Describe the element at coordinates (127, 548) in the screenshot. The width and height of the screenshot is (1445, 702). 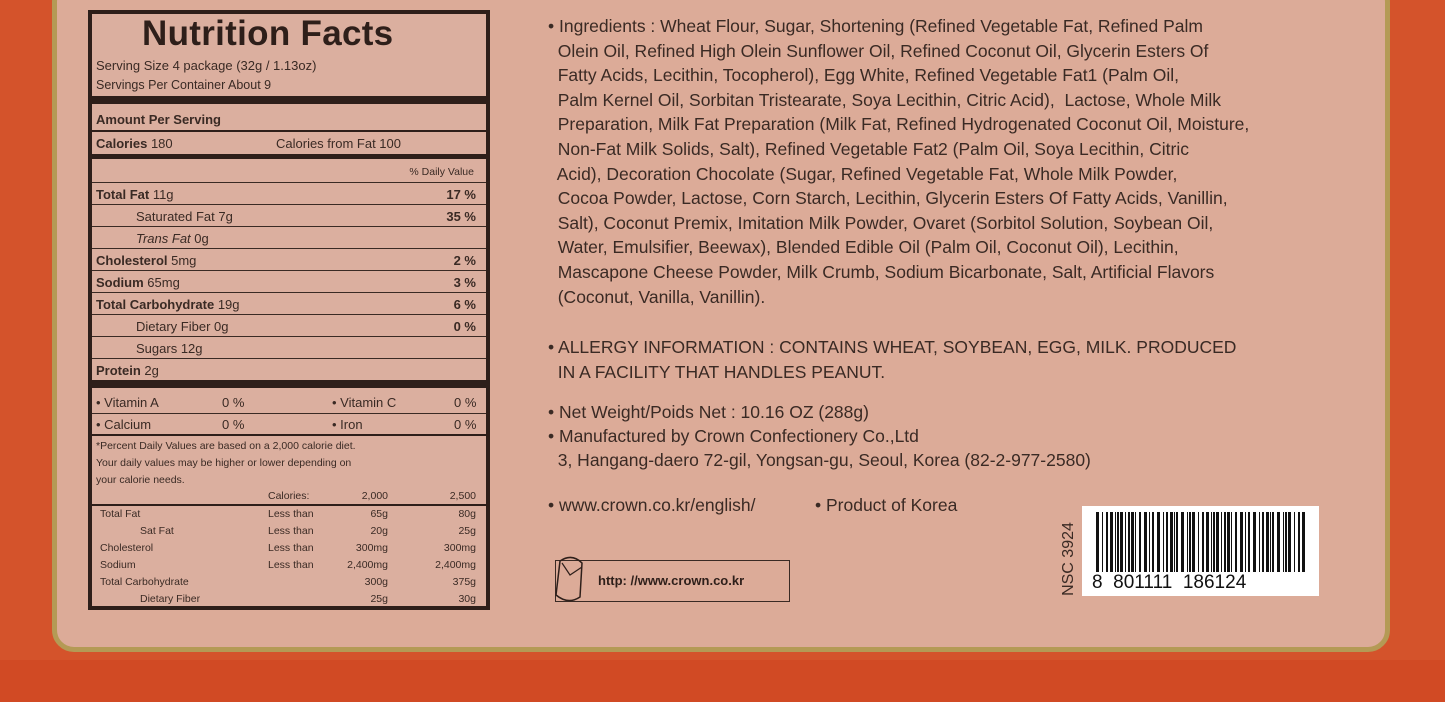
I see `reference-cell: Cholesterol` at that location.